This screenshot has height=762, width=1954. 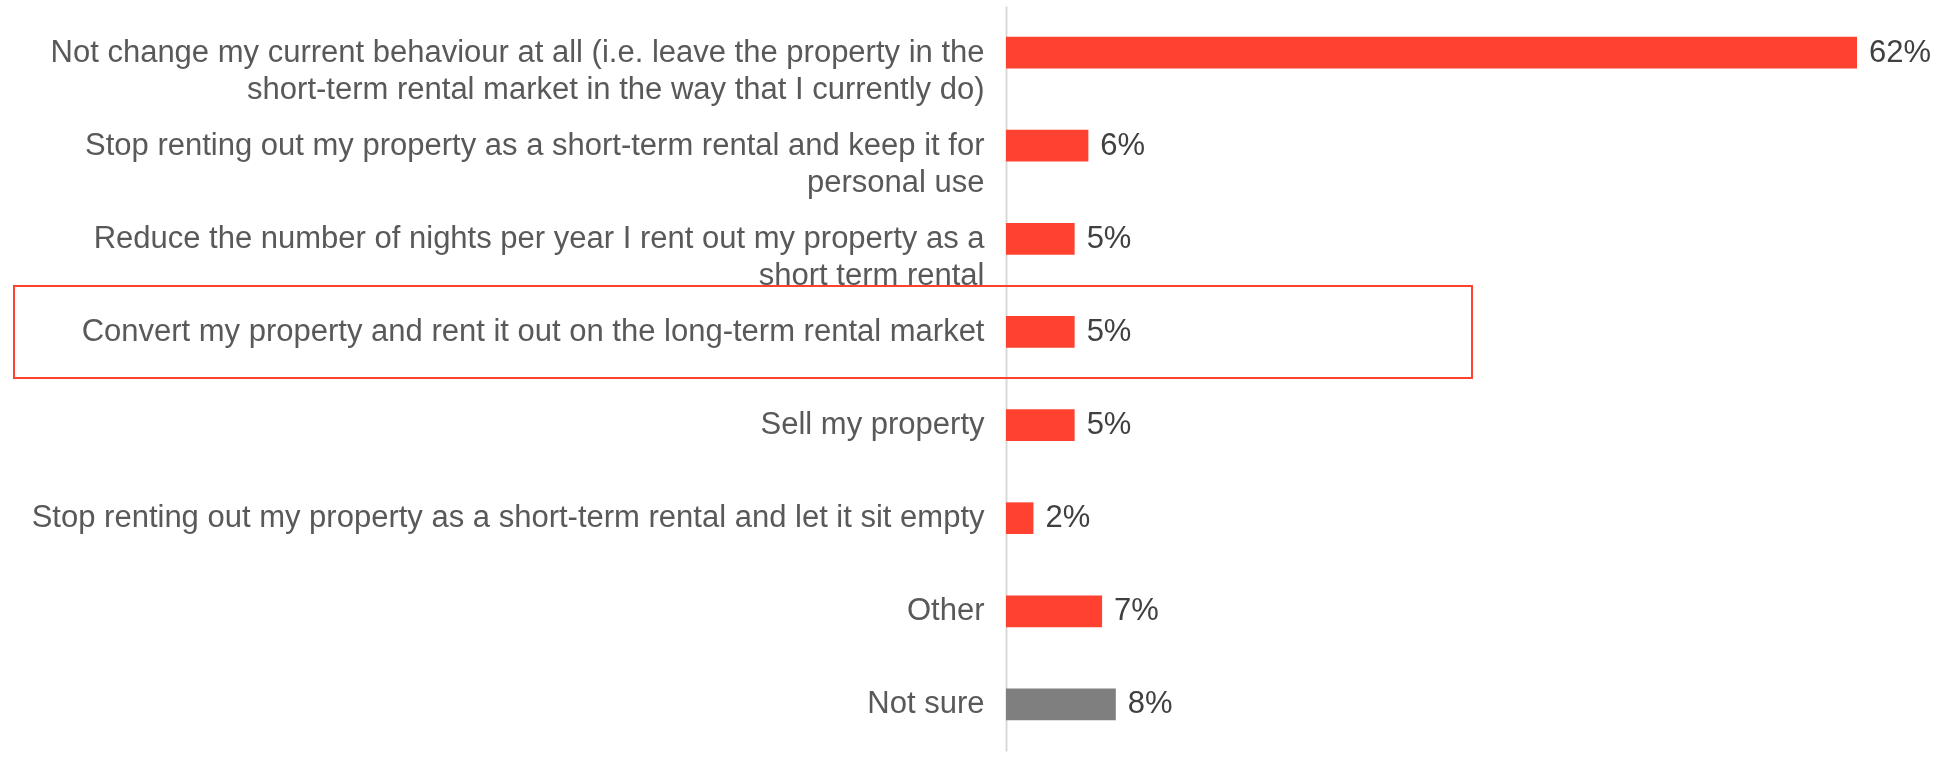 I want to click on data-label: 6%, so click(x=1123, y=144).